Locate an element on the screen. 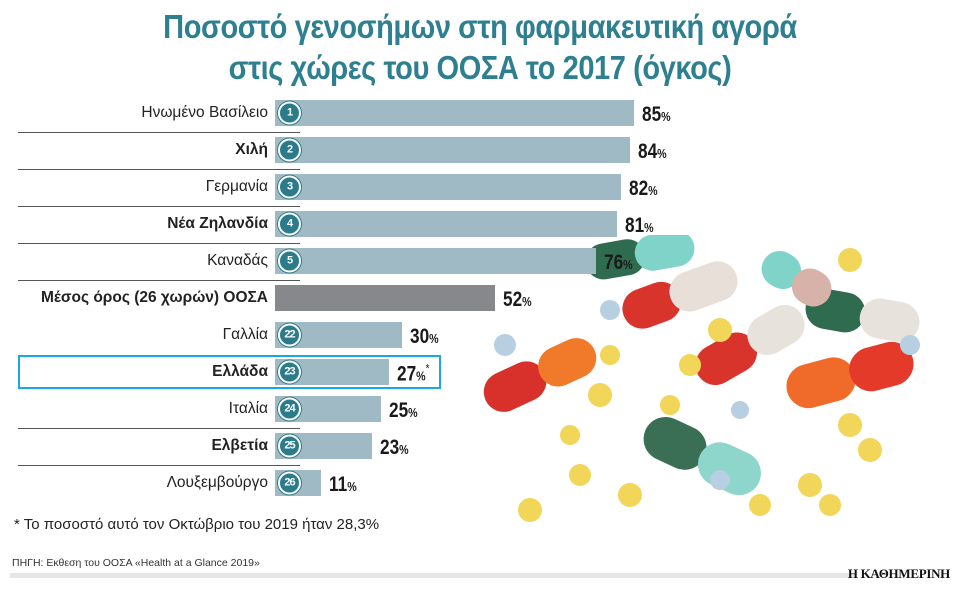  category-label: Μέσος όρος (26 χωρών) ΟΟΣΑ is located at coordinates (154, 297).